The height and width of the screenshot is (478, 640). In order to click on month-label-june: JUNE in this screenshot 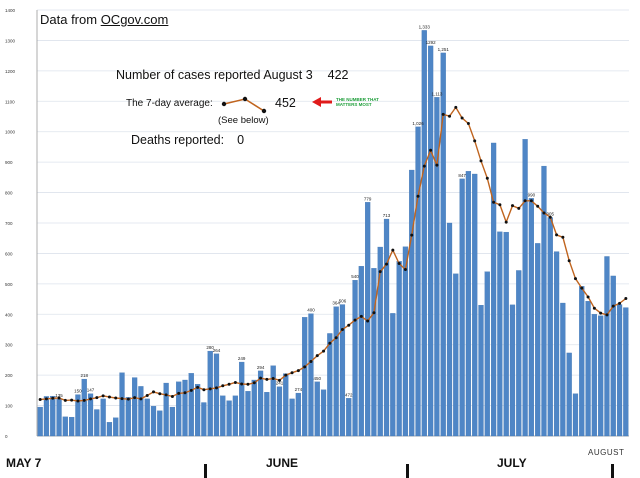, I will do `click(282, 463)`.